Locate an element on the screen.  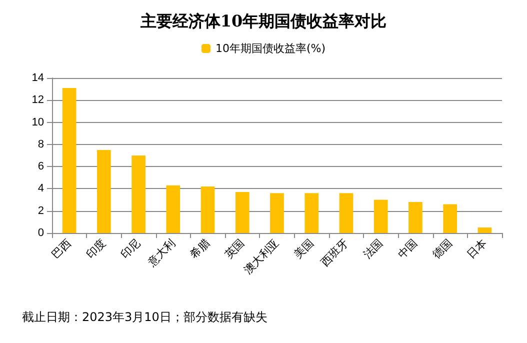
x-tick-label: 美国 is located at coordinates (303, 249).